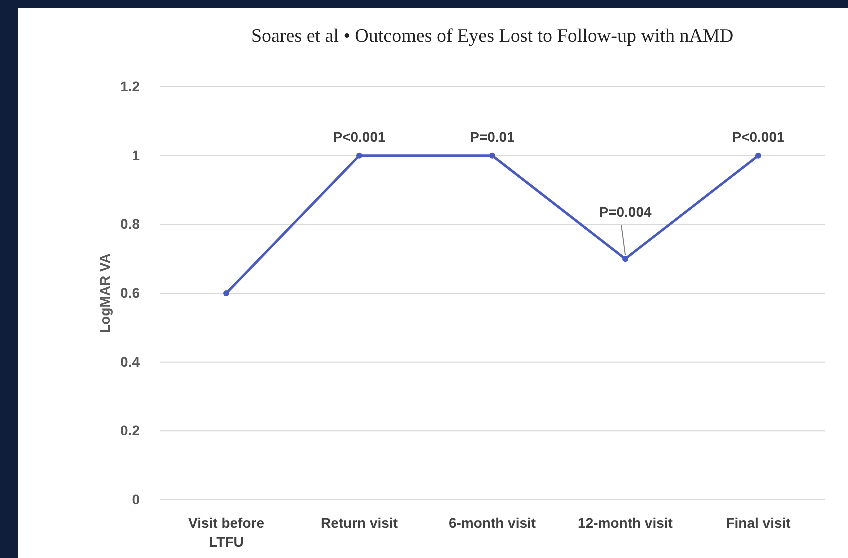 This screenshot has width=848, height=558. What do you see at coordinates (359, 522) in the screenshot?
I see `x-tick-label: Return visit` at bounding box center [359, 522].